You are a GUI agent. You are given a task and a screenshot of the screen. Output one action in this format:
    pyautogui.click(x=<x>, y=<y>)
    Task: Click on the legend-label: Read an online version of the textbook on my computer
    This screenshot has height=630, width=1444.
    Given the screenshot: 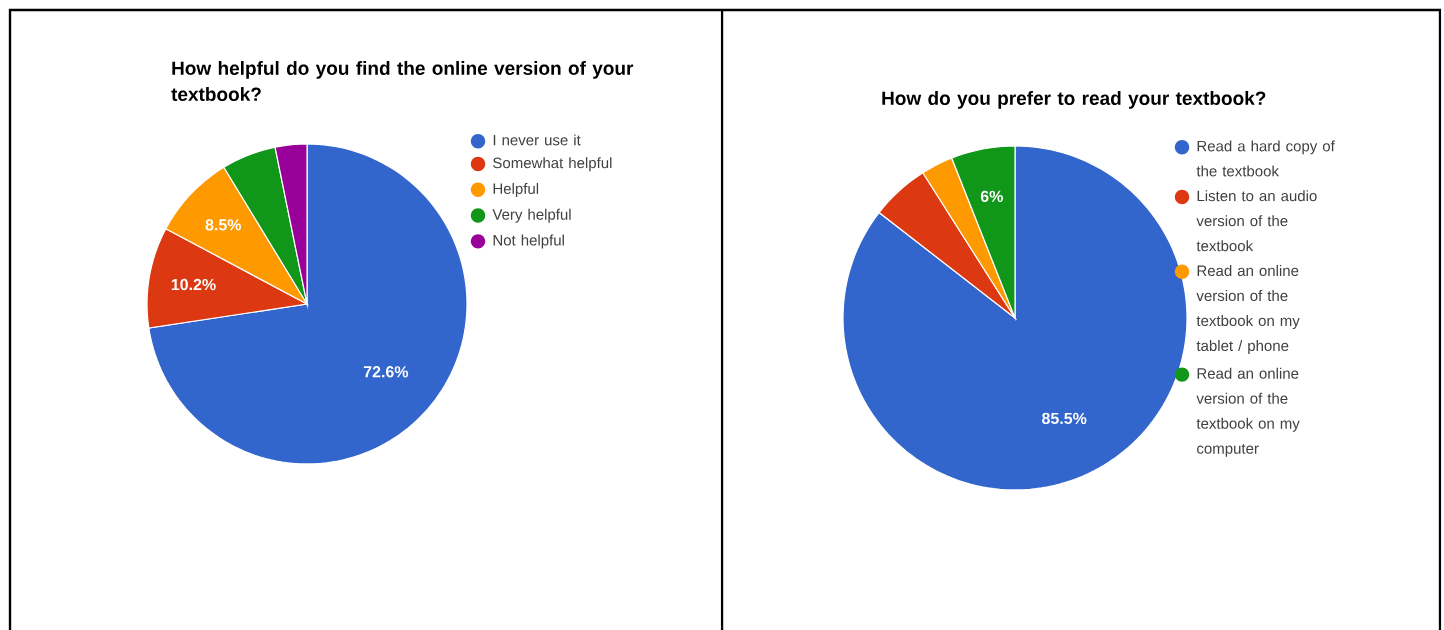 What is the action you would take?
    pyautogui.click(x=1248, y=412)
    